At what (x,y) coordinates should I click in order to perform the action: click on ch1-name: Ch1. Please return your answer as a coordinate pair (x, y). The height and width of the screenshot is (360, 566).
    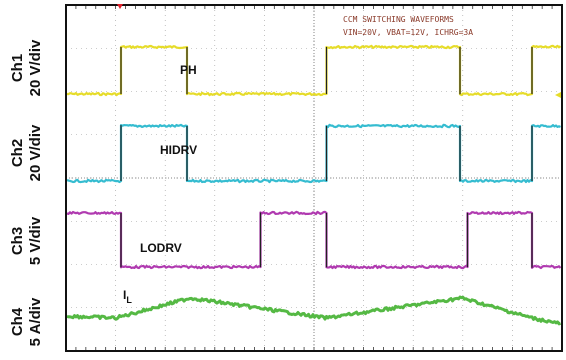
    Looking at the image, I should click on (17, 68).